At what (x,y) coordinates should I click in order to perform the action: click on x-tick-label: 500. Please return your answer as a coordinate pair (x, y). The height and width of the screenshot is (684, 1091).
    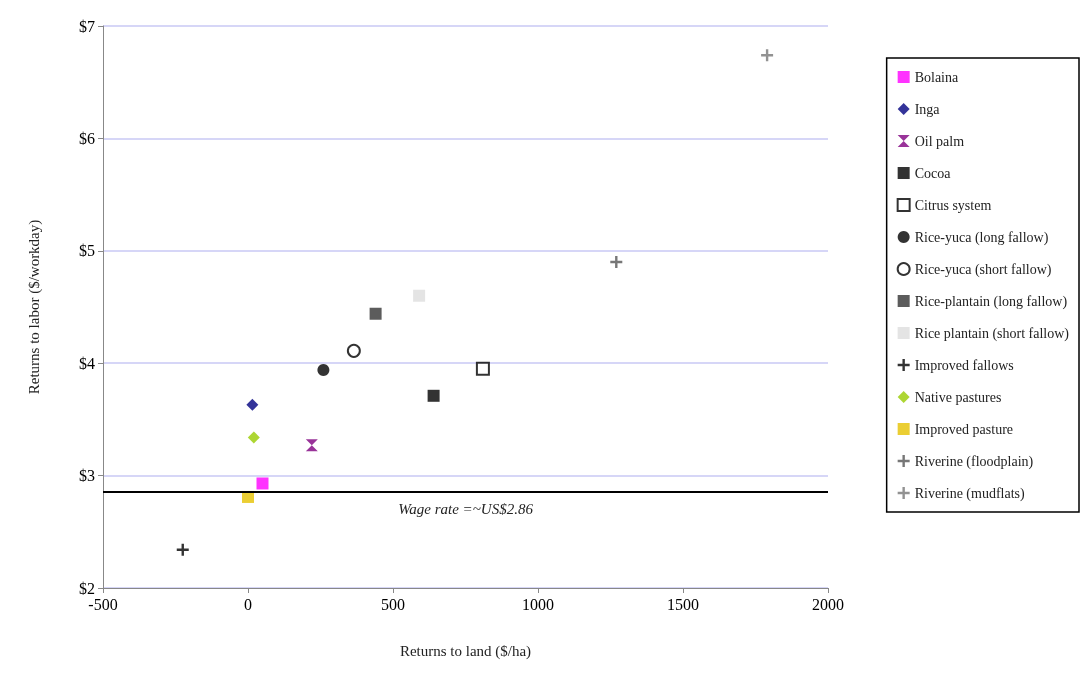
    Looking at the image, I should click on (393, 604).